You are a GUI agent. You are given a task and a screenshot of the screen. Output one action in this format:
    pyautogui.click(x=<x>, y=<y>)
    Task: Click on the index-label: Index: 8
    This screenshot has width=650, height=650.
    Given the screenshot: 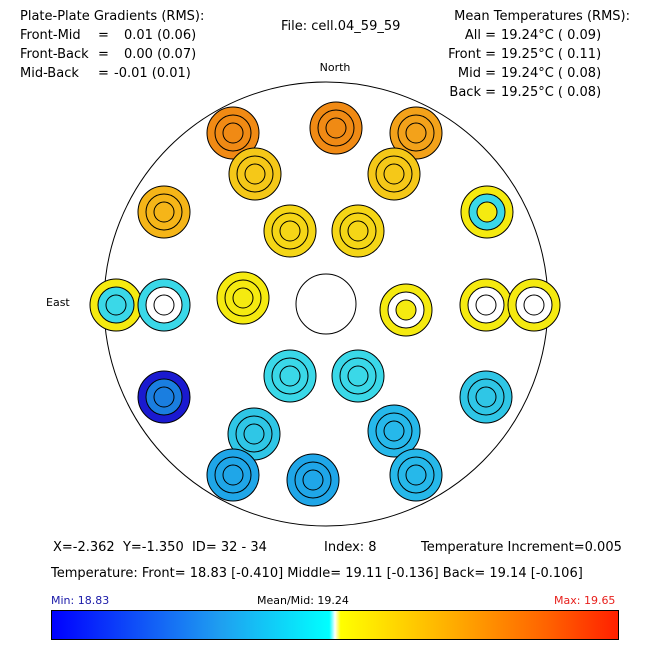 What is the action you would take?
    pyautogui.click(x=350, y=547)
    